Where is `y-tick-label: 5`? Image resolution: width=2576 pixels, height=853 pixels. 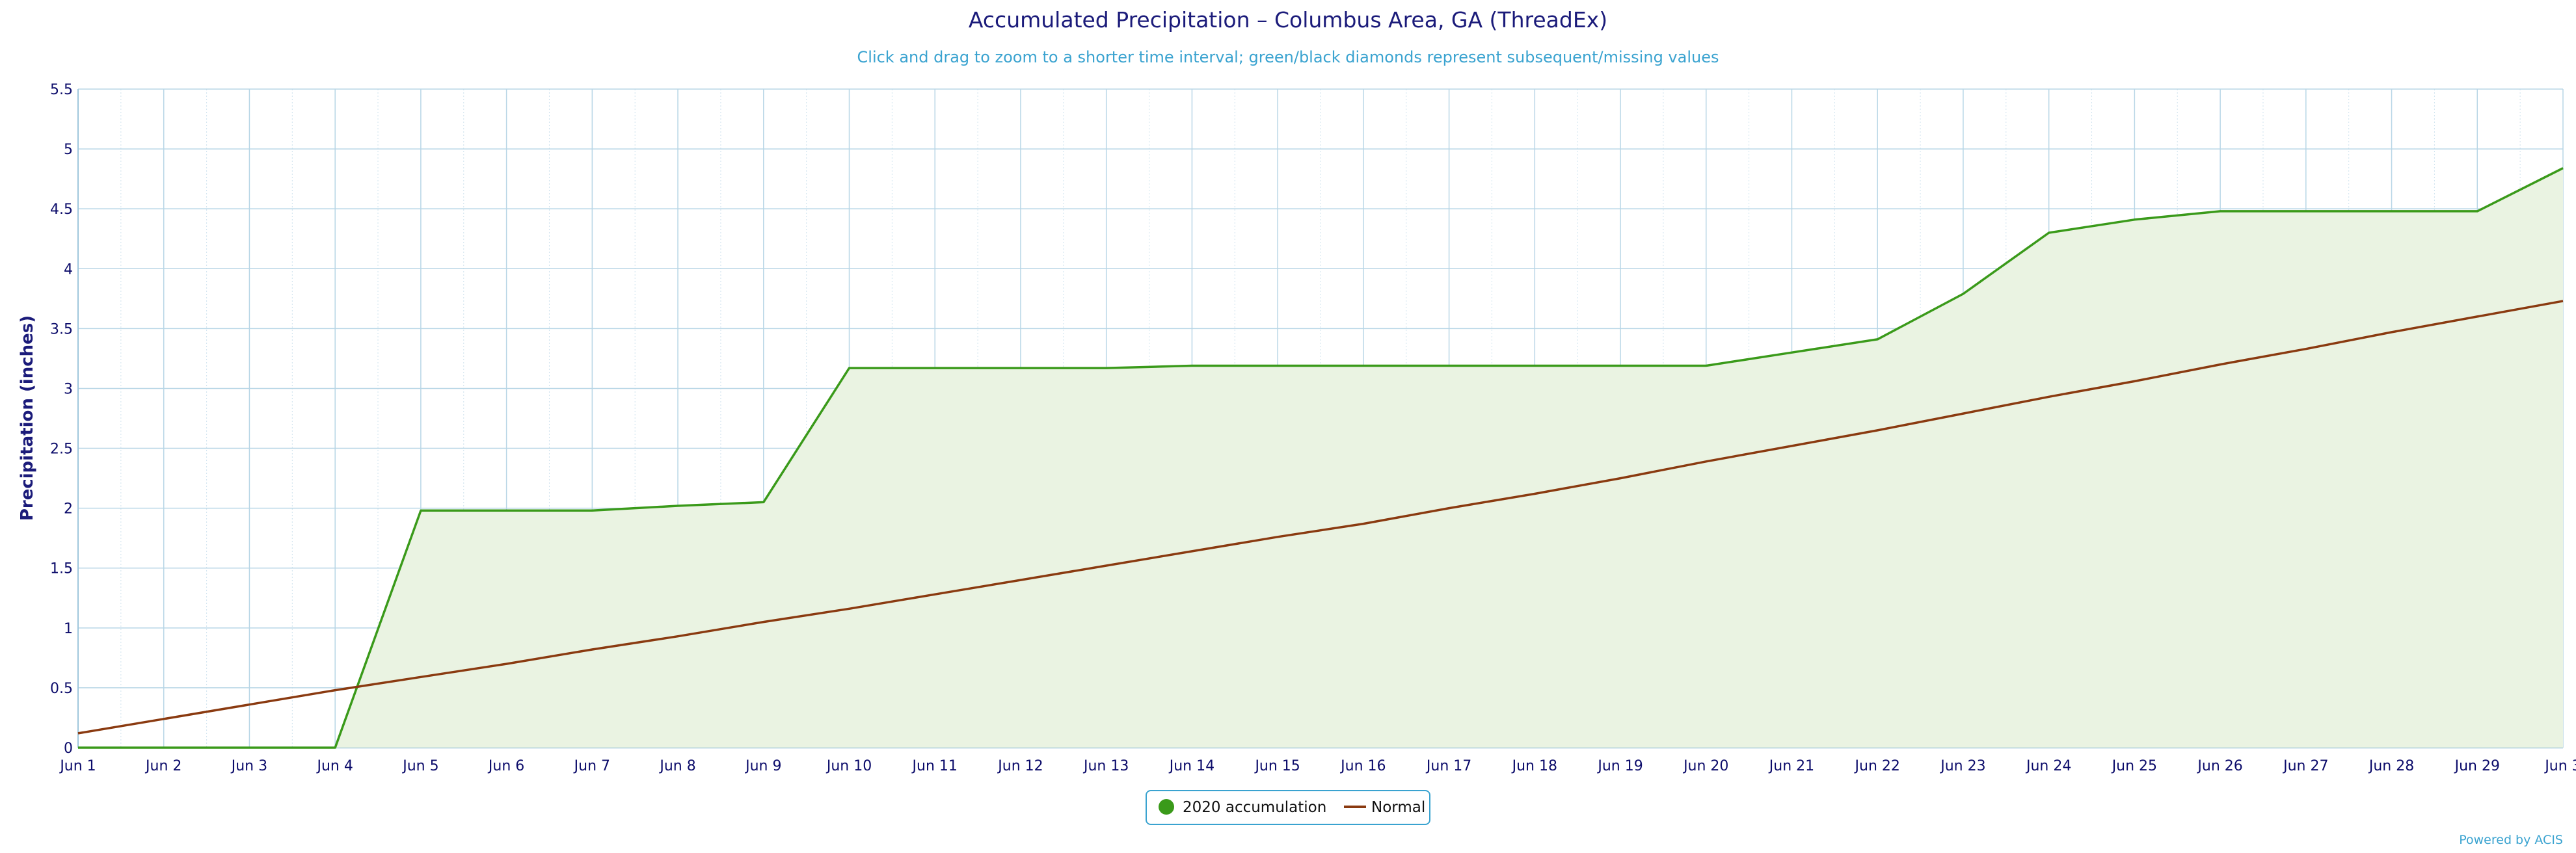
y-tick-label: 5 is located at coordinates (68, 150).